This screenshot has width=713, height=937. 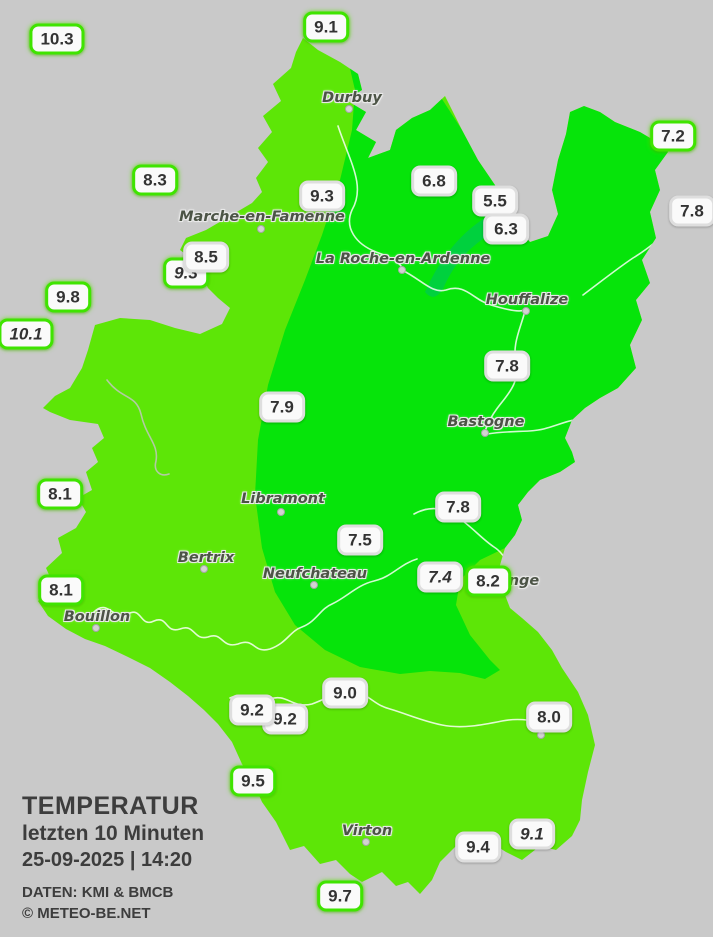 What do you see at coordinates (478, 847) in the screenshot?
I see `temperature-station-label: 9.4` at bounding box center [478, 847].